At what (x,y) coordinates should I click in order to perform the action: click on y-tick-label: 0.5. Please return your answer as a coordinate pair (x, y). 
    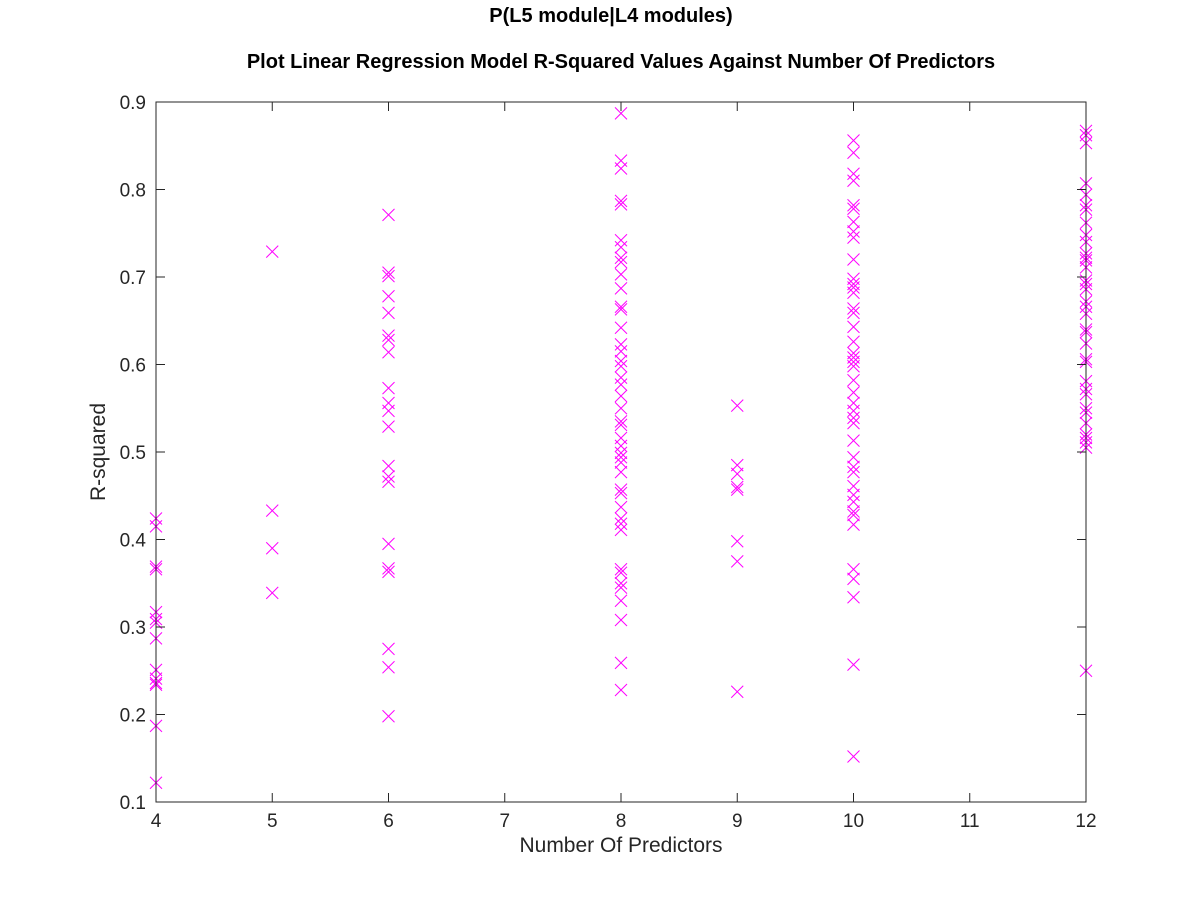
    Looking at the image, I should click on (133, 453).